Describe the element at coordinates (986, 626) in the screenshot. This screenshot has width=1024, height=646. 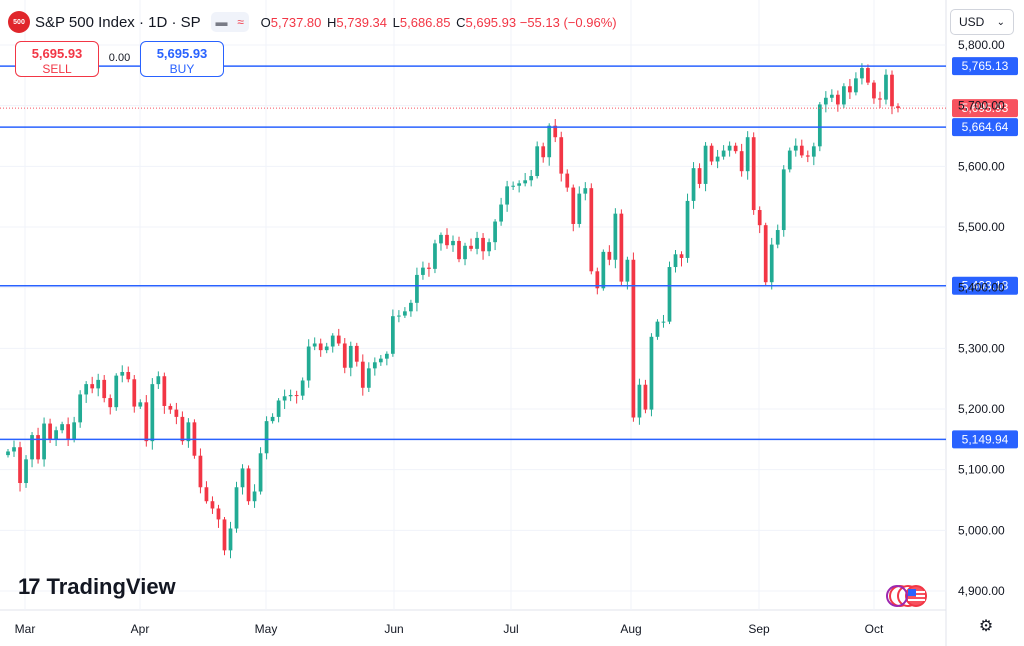
I see `gear-icon: ⚙` at that location.